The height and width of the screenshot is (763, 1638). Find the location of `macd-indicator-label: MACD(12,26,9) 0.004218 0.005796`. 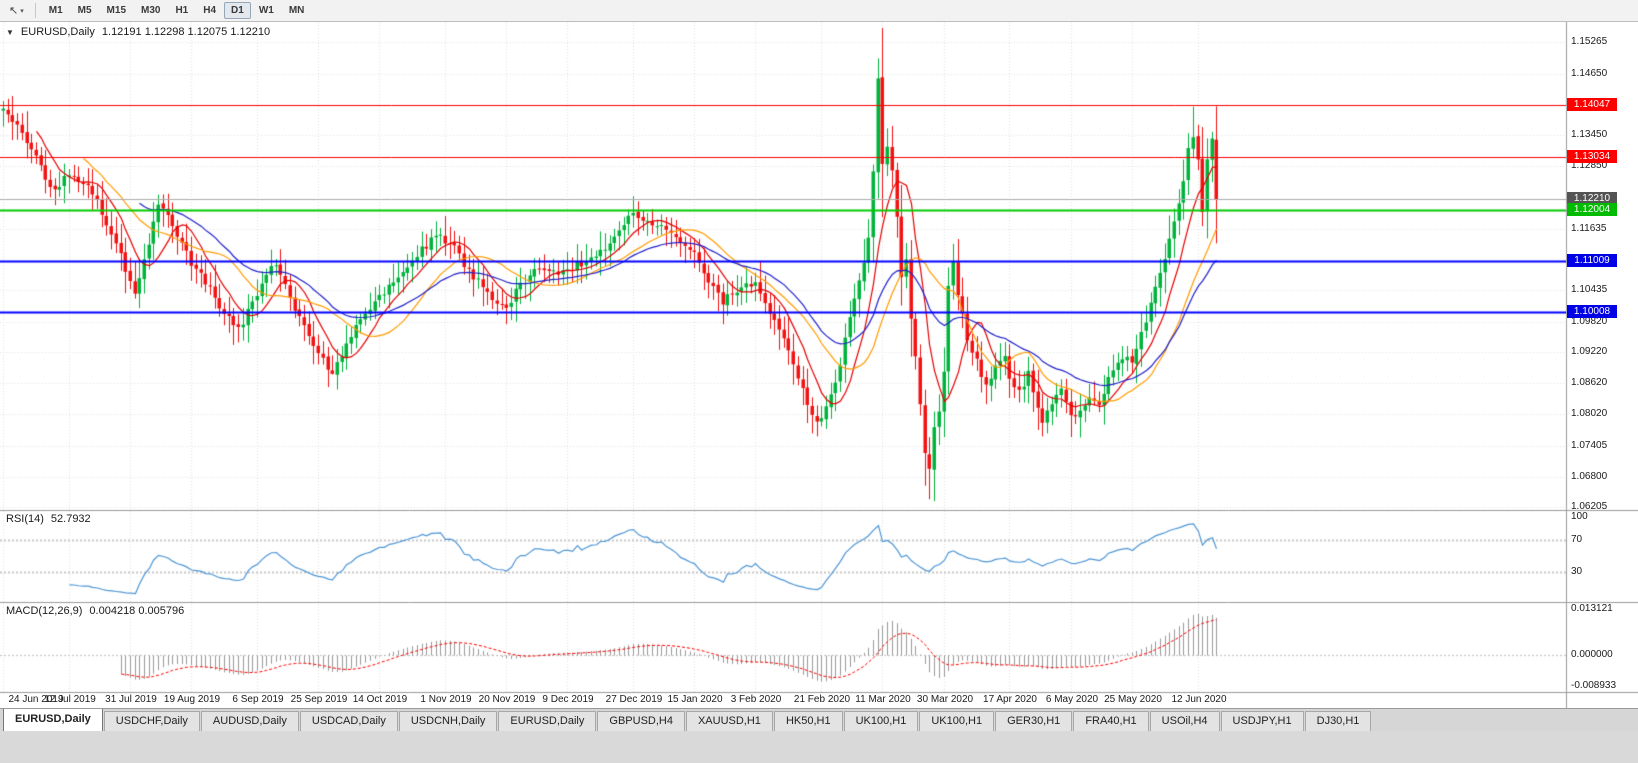

macd-indicator-label: MACD(12,26,9) 0.004218 0.005796 is located at coordinates (95, 611).